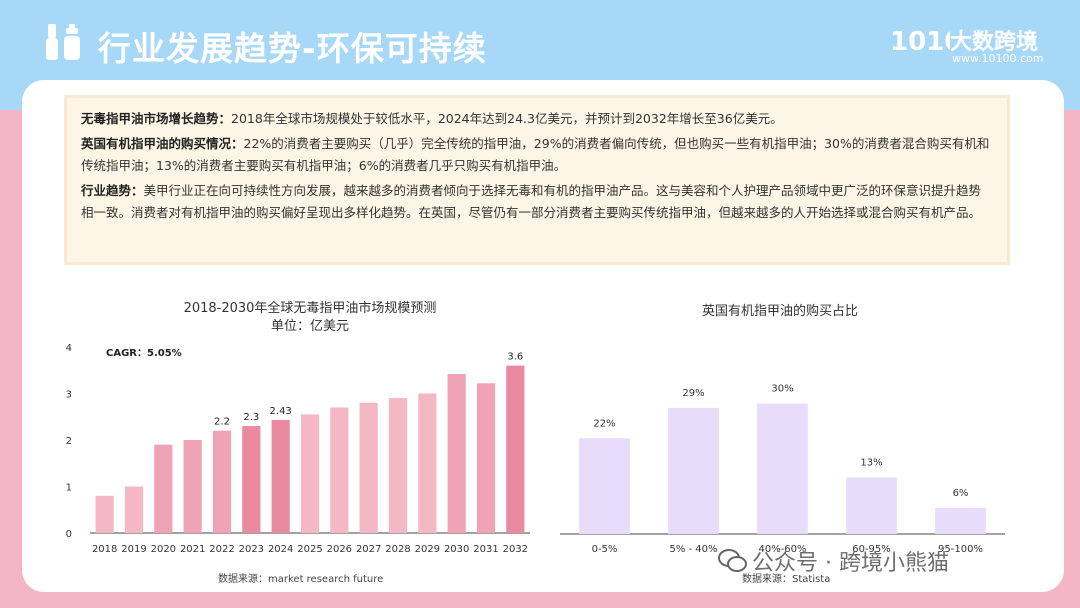 This screenshot has width=1080, height=608. I want to click on chart1-bar-2020, so click(163, 488).